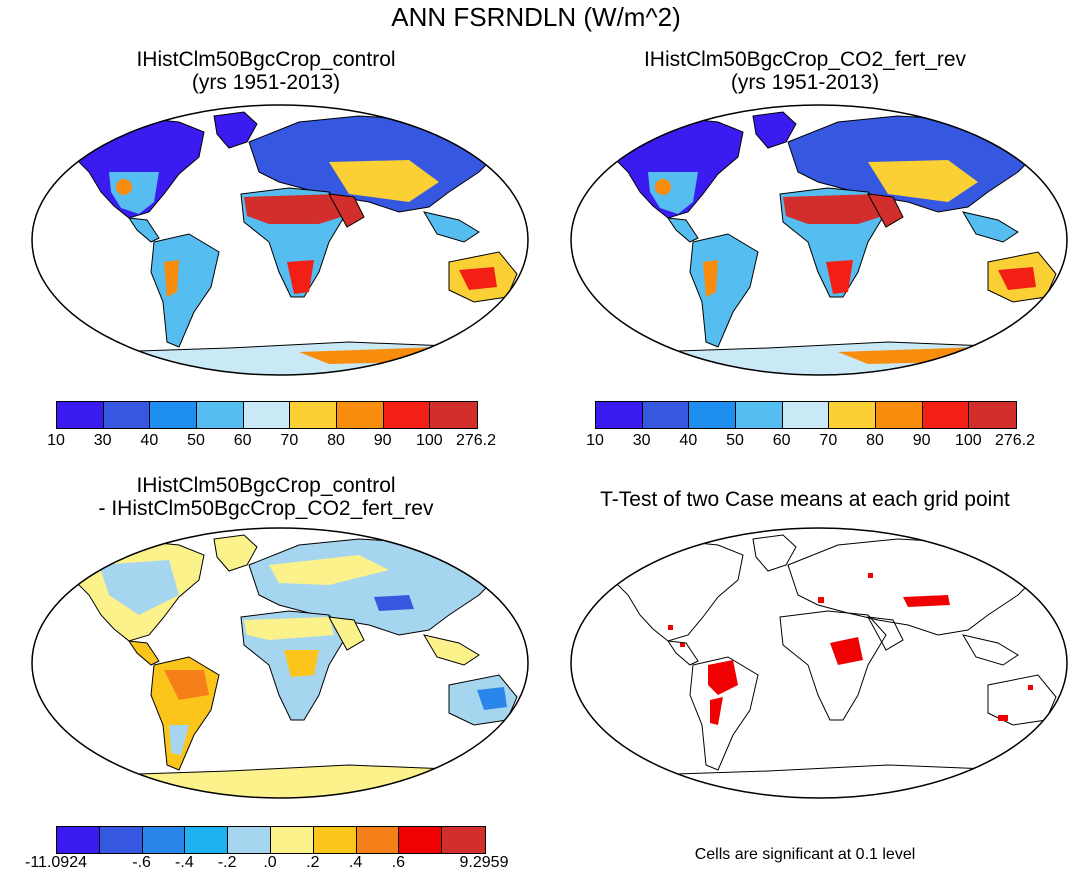 The image size is (1072, 874). What do you see at coordinates (227, 862) in the screenshot?
I see `colorbar-tick-label: -.2` at bounding box center [227, 862].